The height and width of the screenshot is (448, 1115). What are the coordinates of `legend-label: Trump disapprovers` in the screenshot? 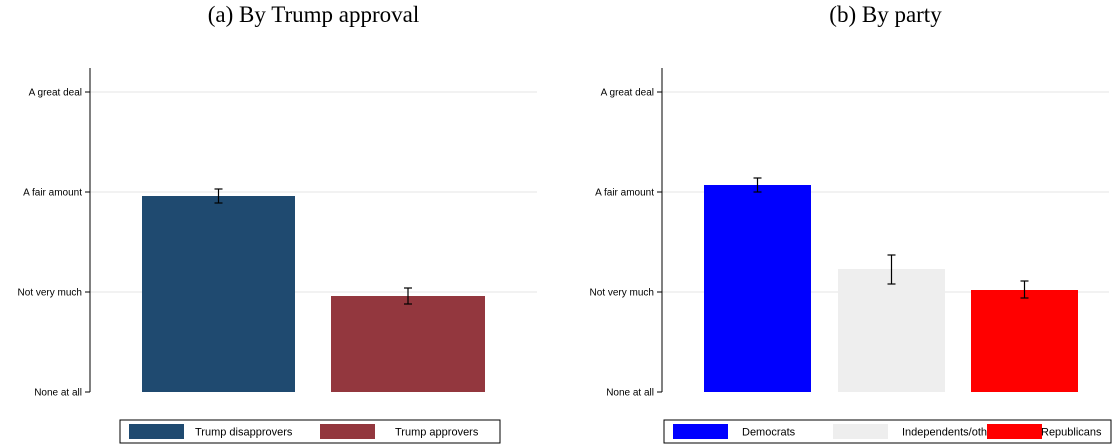 It's located at (244, 433).